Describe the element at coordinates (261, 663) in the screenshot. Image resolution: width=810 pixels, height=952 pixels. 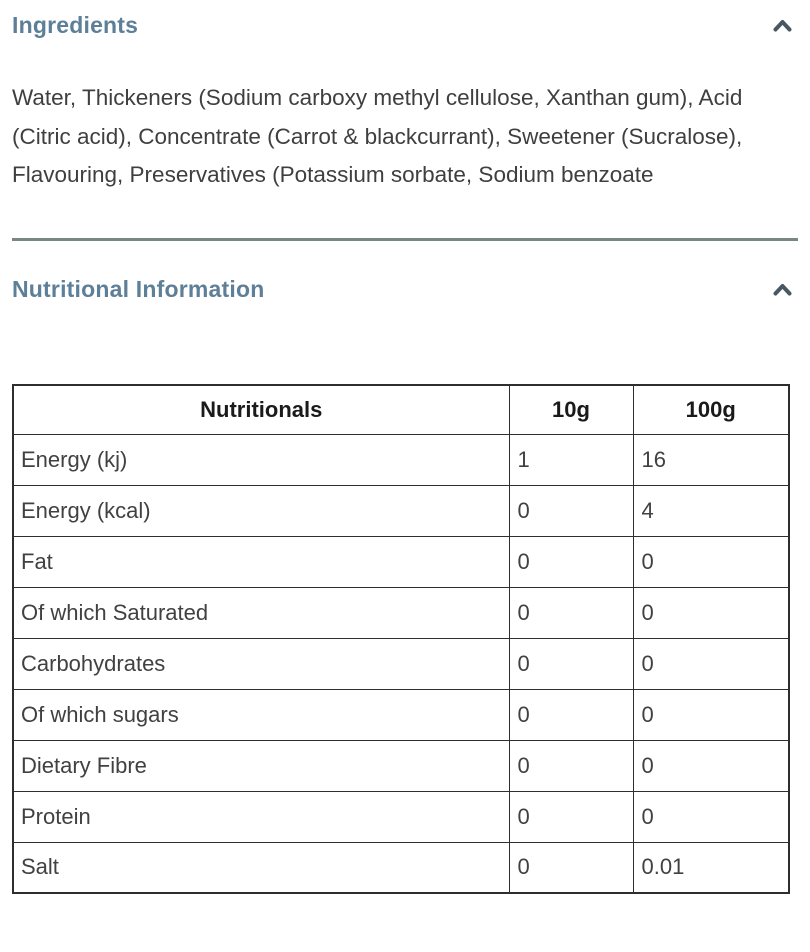
I see `row-label: Carbohydrates` at that location.